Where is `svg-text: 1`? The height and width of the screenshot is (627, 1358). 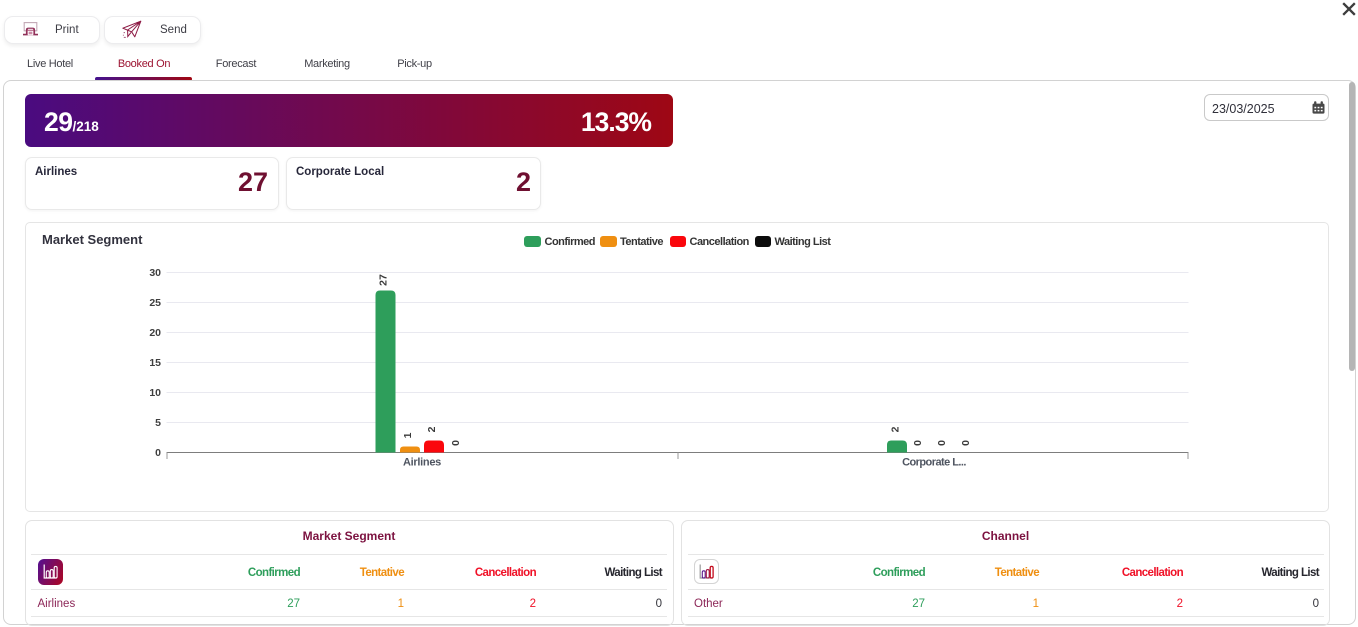
svg-text: 1 is located at coordinates (408, 435).